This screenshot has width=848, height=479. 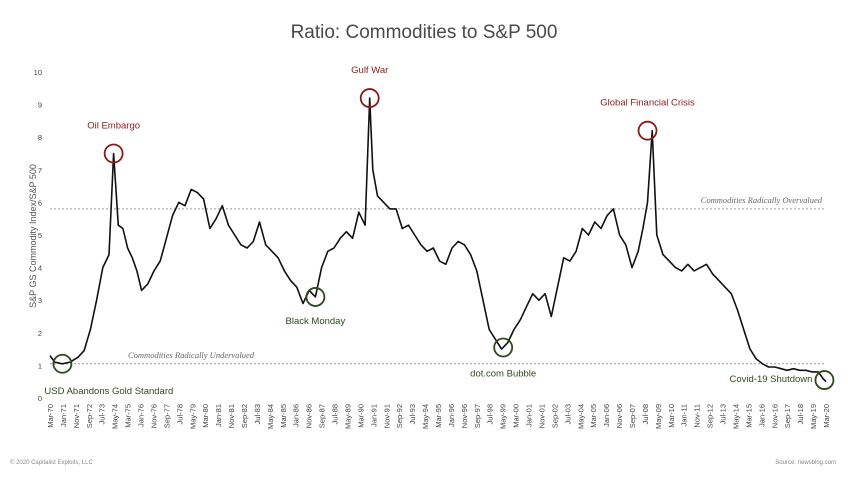 I want to click on x-tick-label: Jul-73, so click(x=102, y=414).